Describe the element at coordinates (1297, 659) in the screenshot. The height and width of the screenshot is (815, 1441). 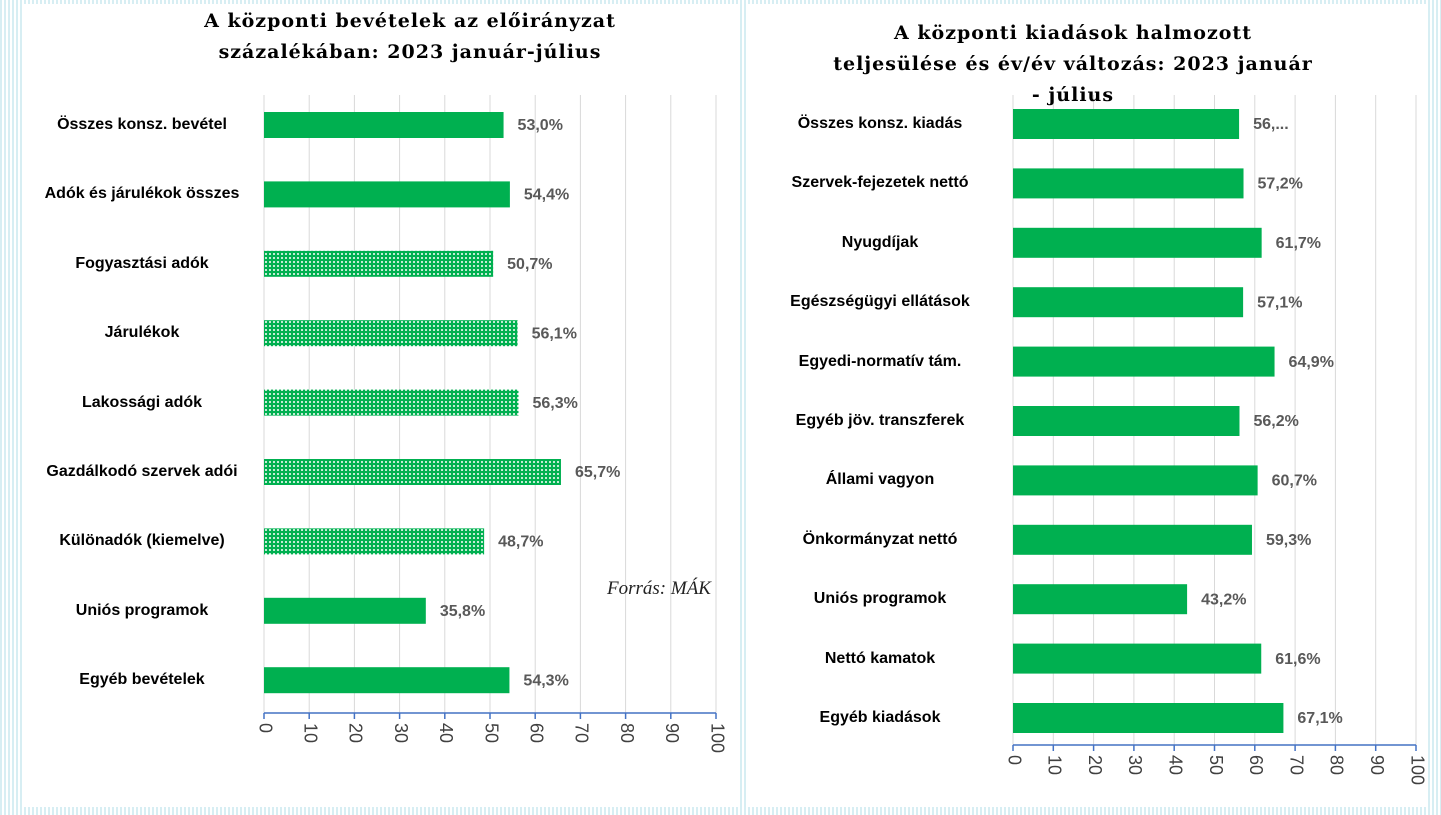
I see `value-label: 61,6%` at that location.